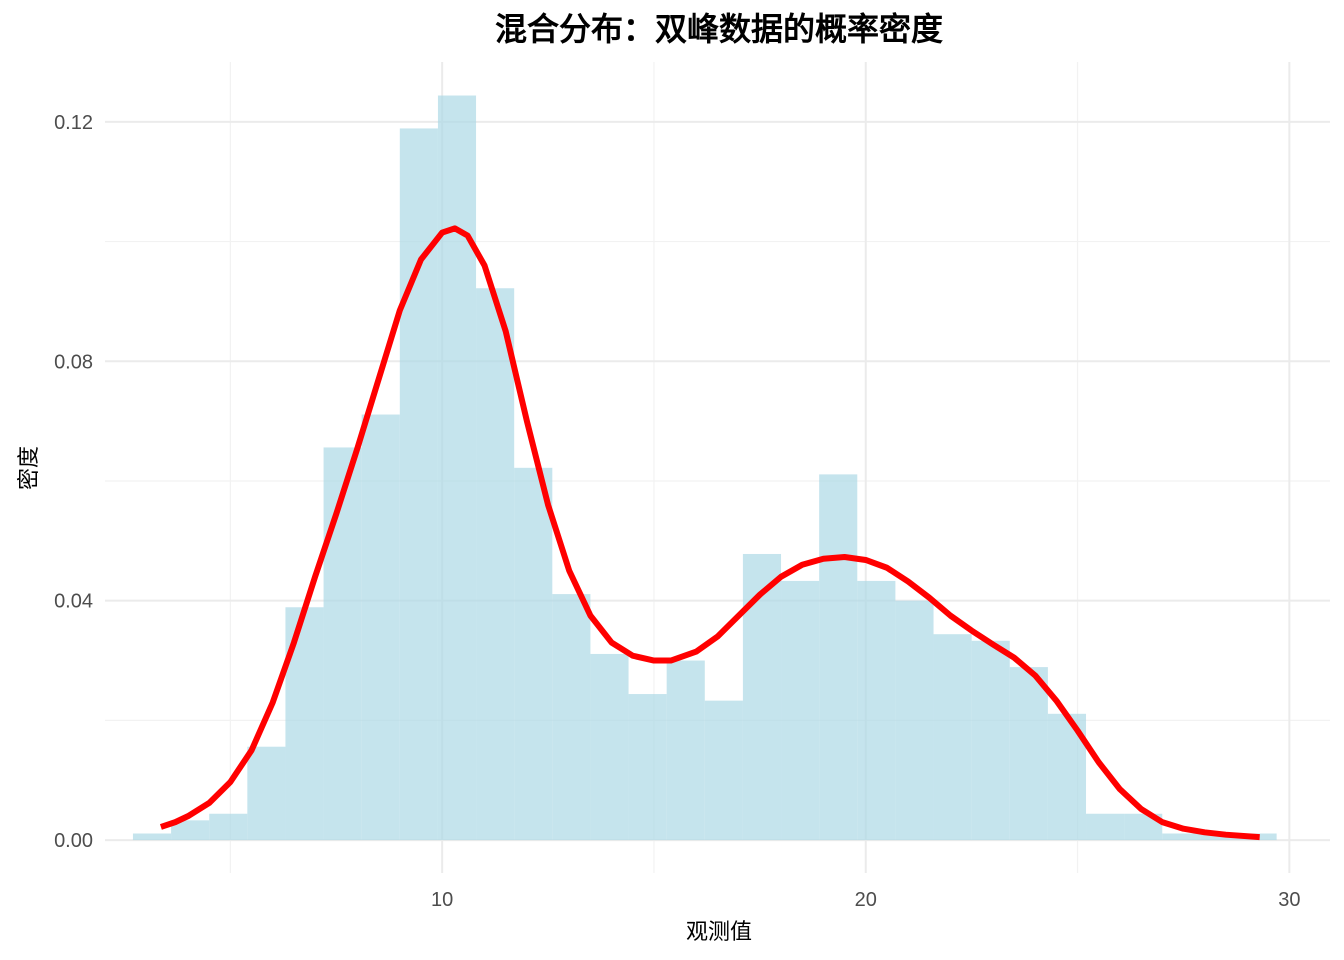  What do you see at coordinates (442, 900) in the screenshot?
I see `x-tick-label: 10` at bounding box center [442, 900].